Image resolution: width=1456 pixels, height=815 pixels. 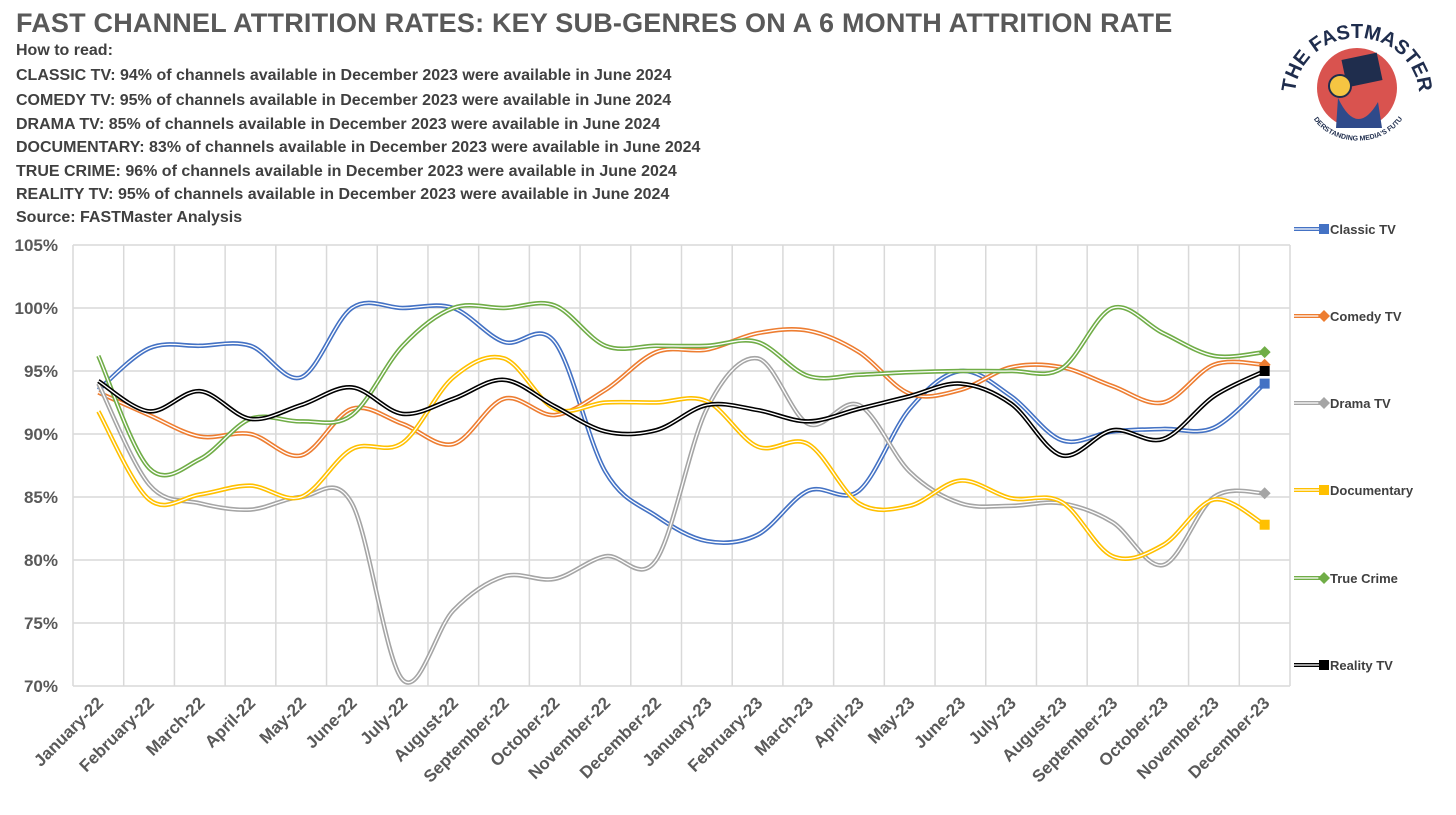 What do you see at coordinates (1360, 403) in the screenshot?
I see `legend-label: Drama TV` at bounding box center [1360, 403].